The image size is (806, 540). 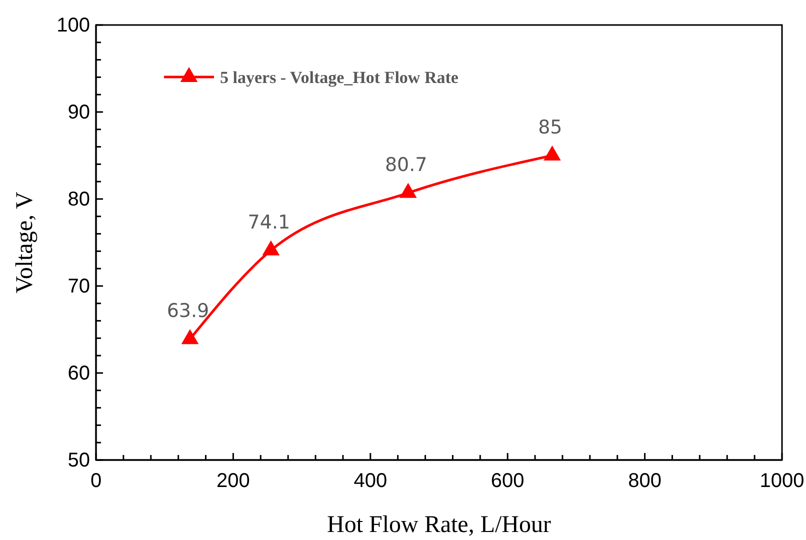 I want to click on y-tick-label: 70, so click(x=79, y=286).